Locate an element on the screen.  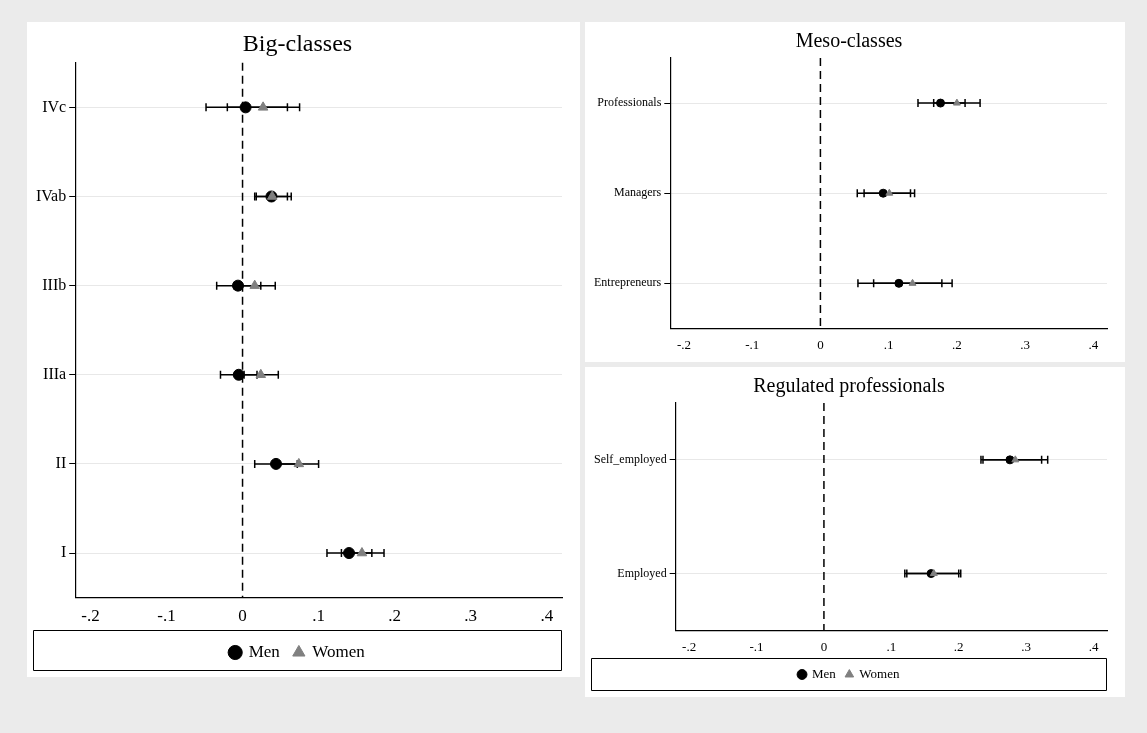
chart-title: Regulated professionals is located at coordinates (849, 386).